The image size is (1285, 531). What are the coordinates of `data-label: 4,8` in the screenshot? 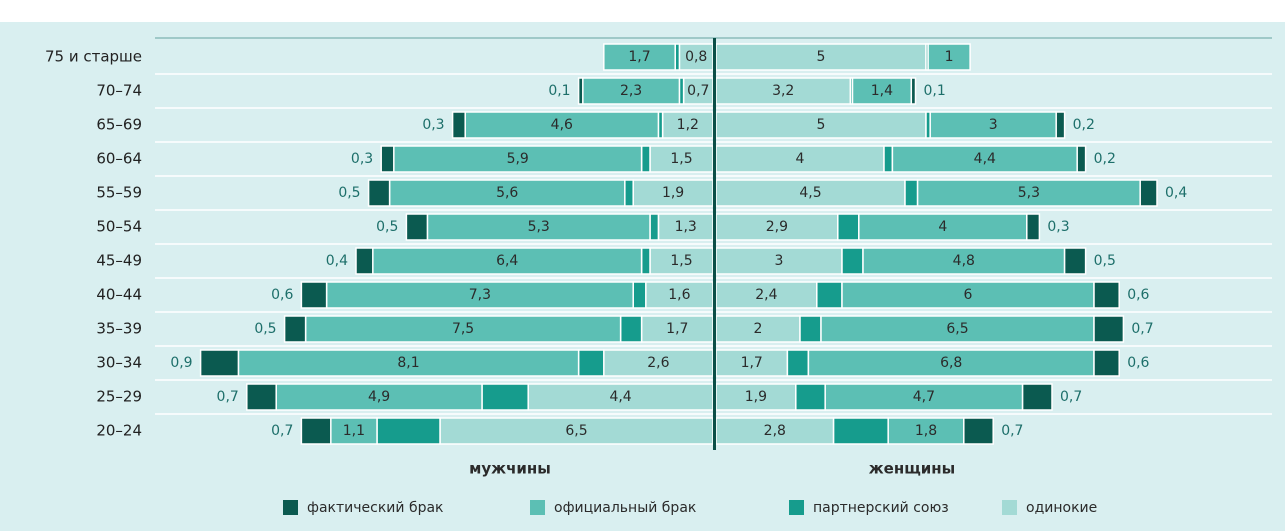 It's located at (964, 261).